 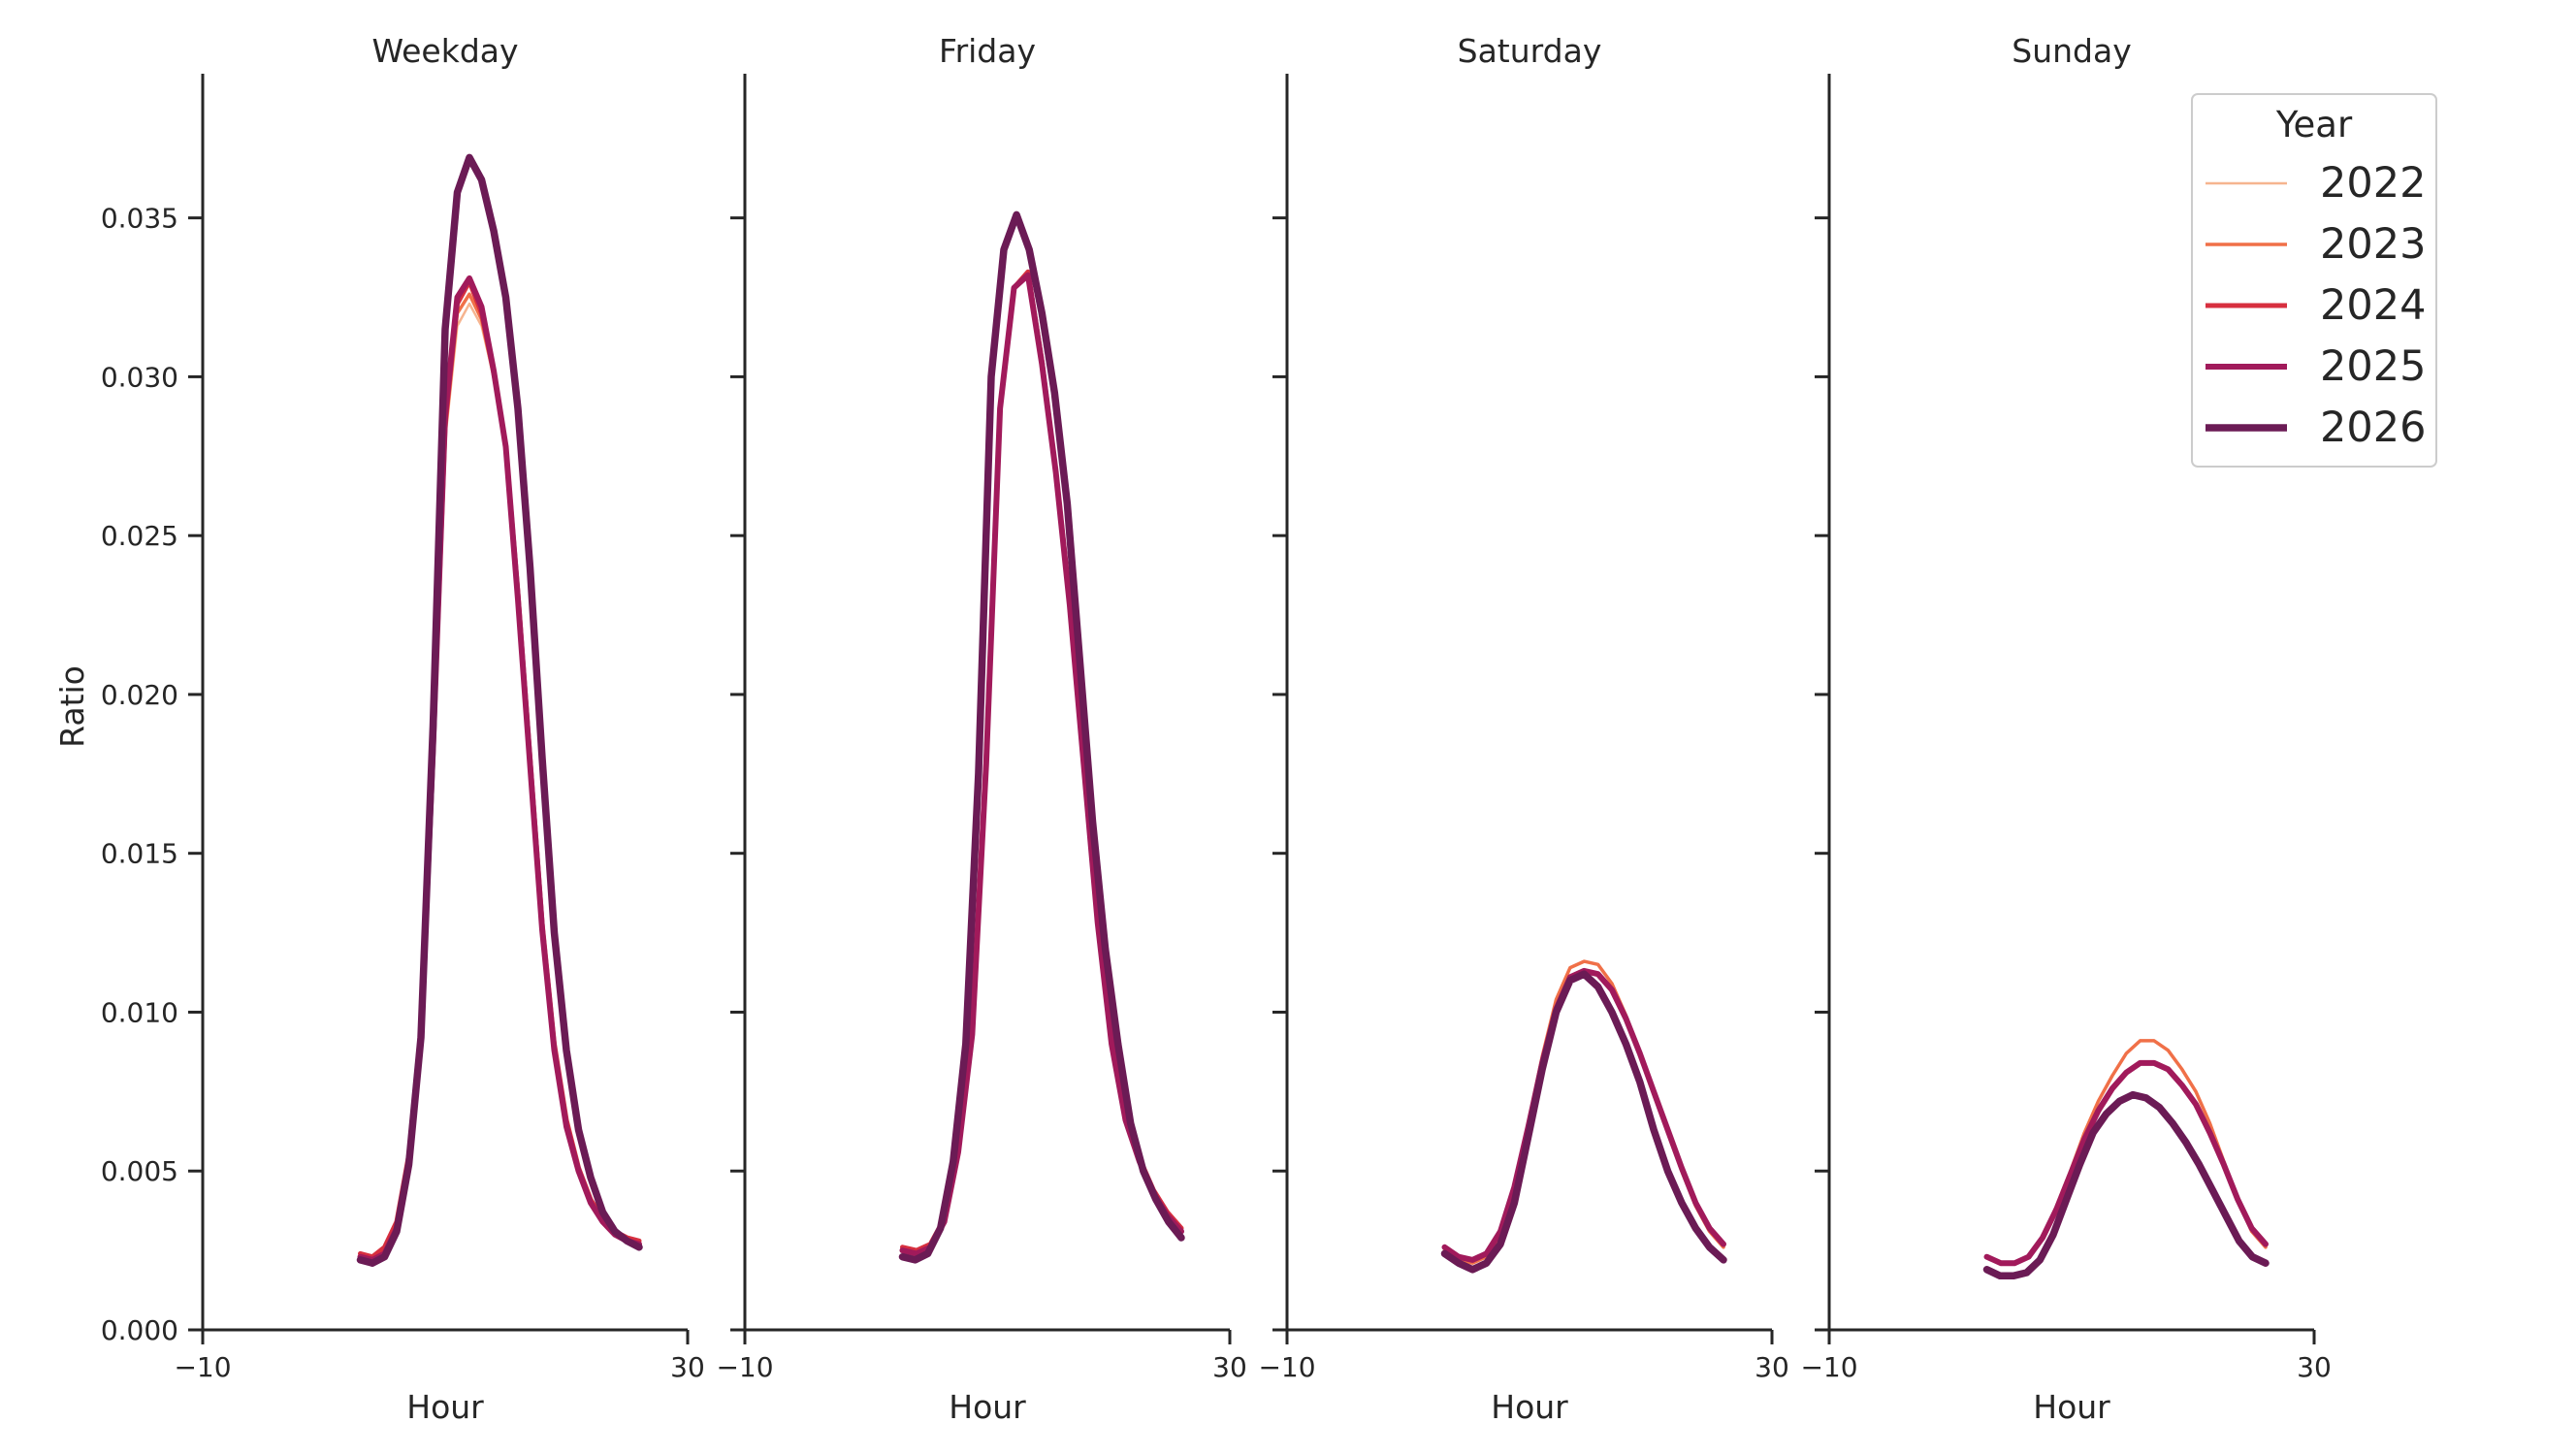 What do you see at coordinates (2373, 305) in the screenshot?
I see `legend-label-2024: 2024` at bounding box center [2373, 305].